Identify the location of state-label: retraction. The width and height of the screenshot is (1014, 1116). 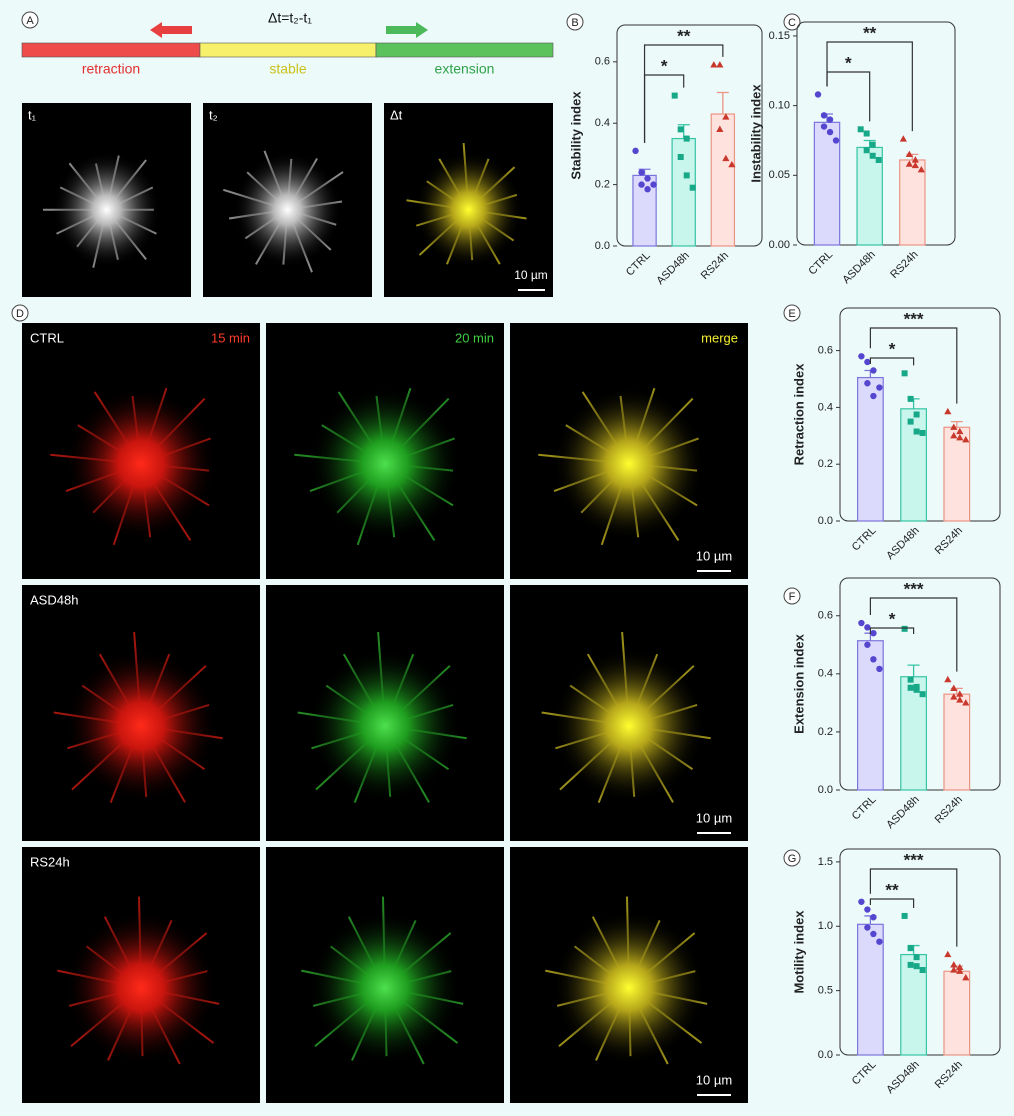
(111, 69).